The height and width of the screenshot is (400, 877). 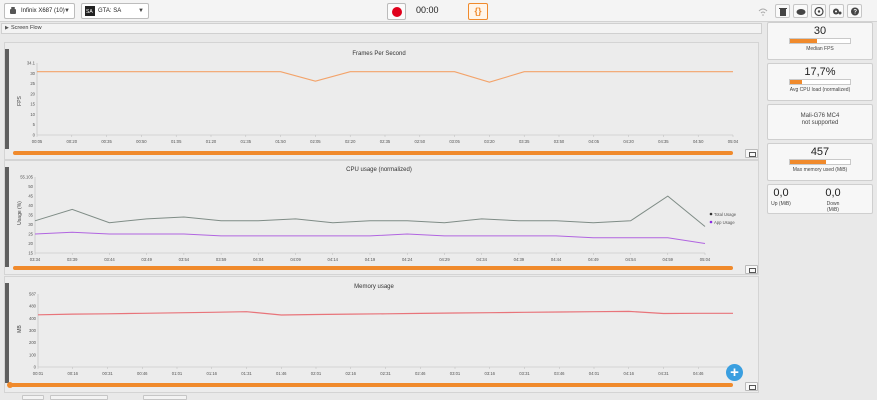 I want to click on x-tick-label: 04:19, so click(x=370, y=259).